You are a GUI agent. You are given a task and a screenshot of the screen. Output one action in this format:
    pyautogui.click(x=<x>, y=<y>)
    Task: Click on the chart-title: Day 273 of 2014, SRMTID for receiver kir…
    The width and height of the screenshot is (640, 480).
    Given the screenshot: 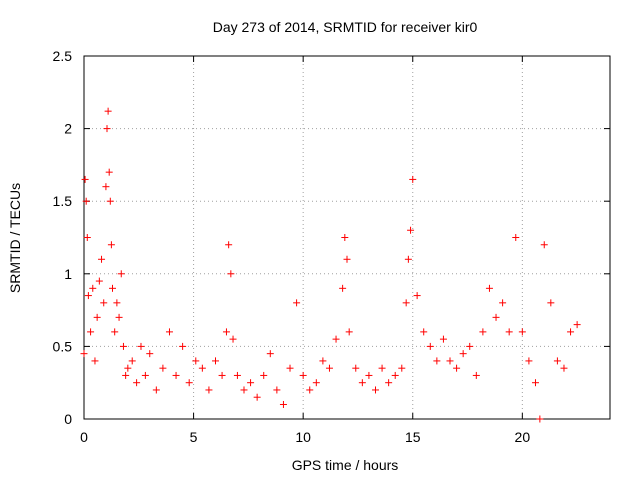 What is the action you would take?
    pyautogui.click(x=345, y=27)
    